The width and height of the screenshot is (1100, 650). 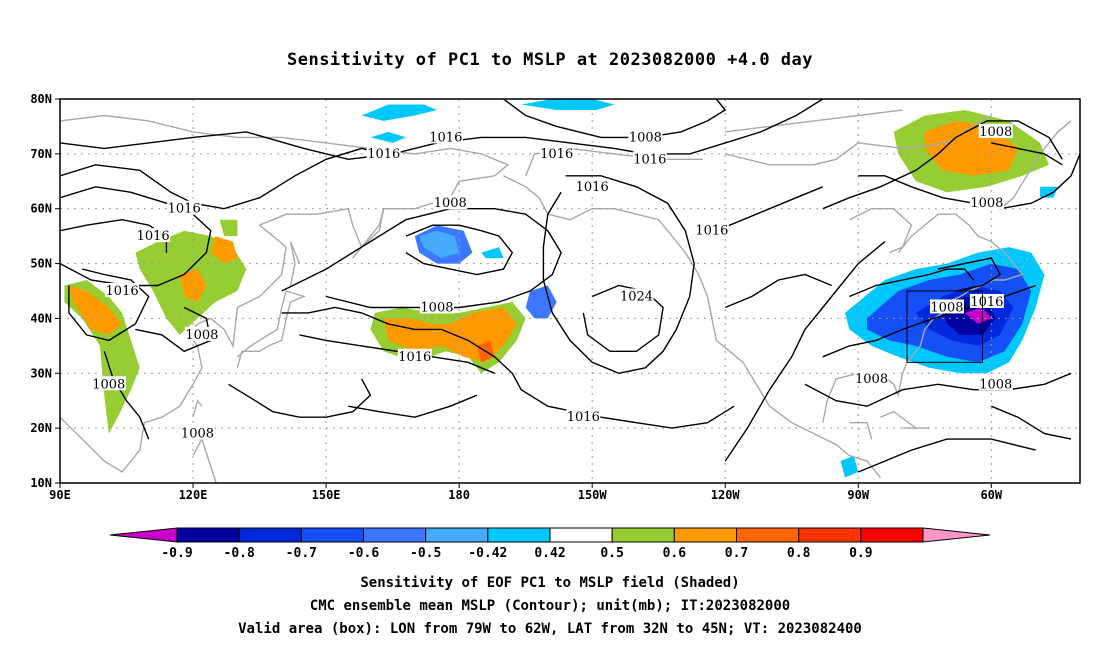 What do you see at coordinates (41, 373) in the screenshot?
I see `y-tick-label: 30N` at bounding box center [41, 373].